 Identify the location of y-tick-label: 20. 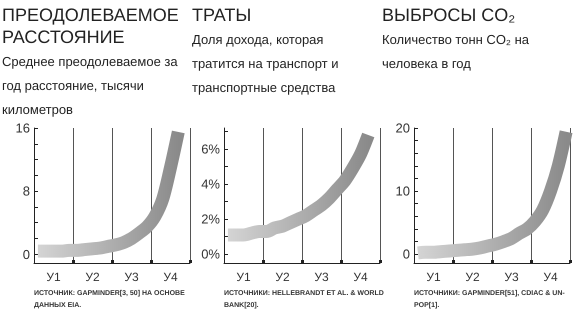
(403, 128).